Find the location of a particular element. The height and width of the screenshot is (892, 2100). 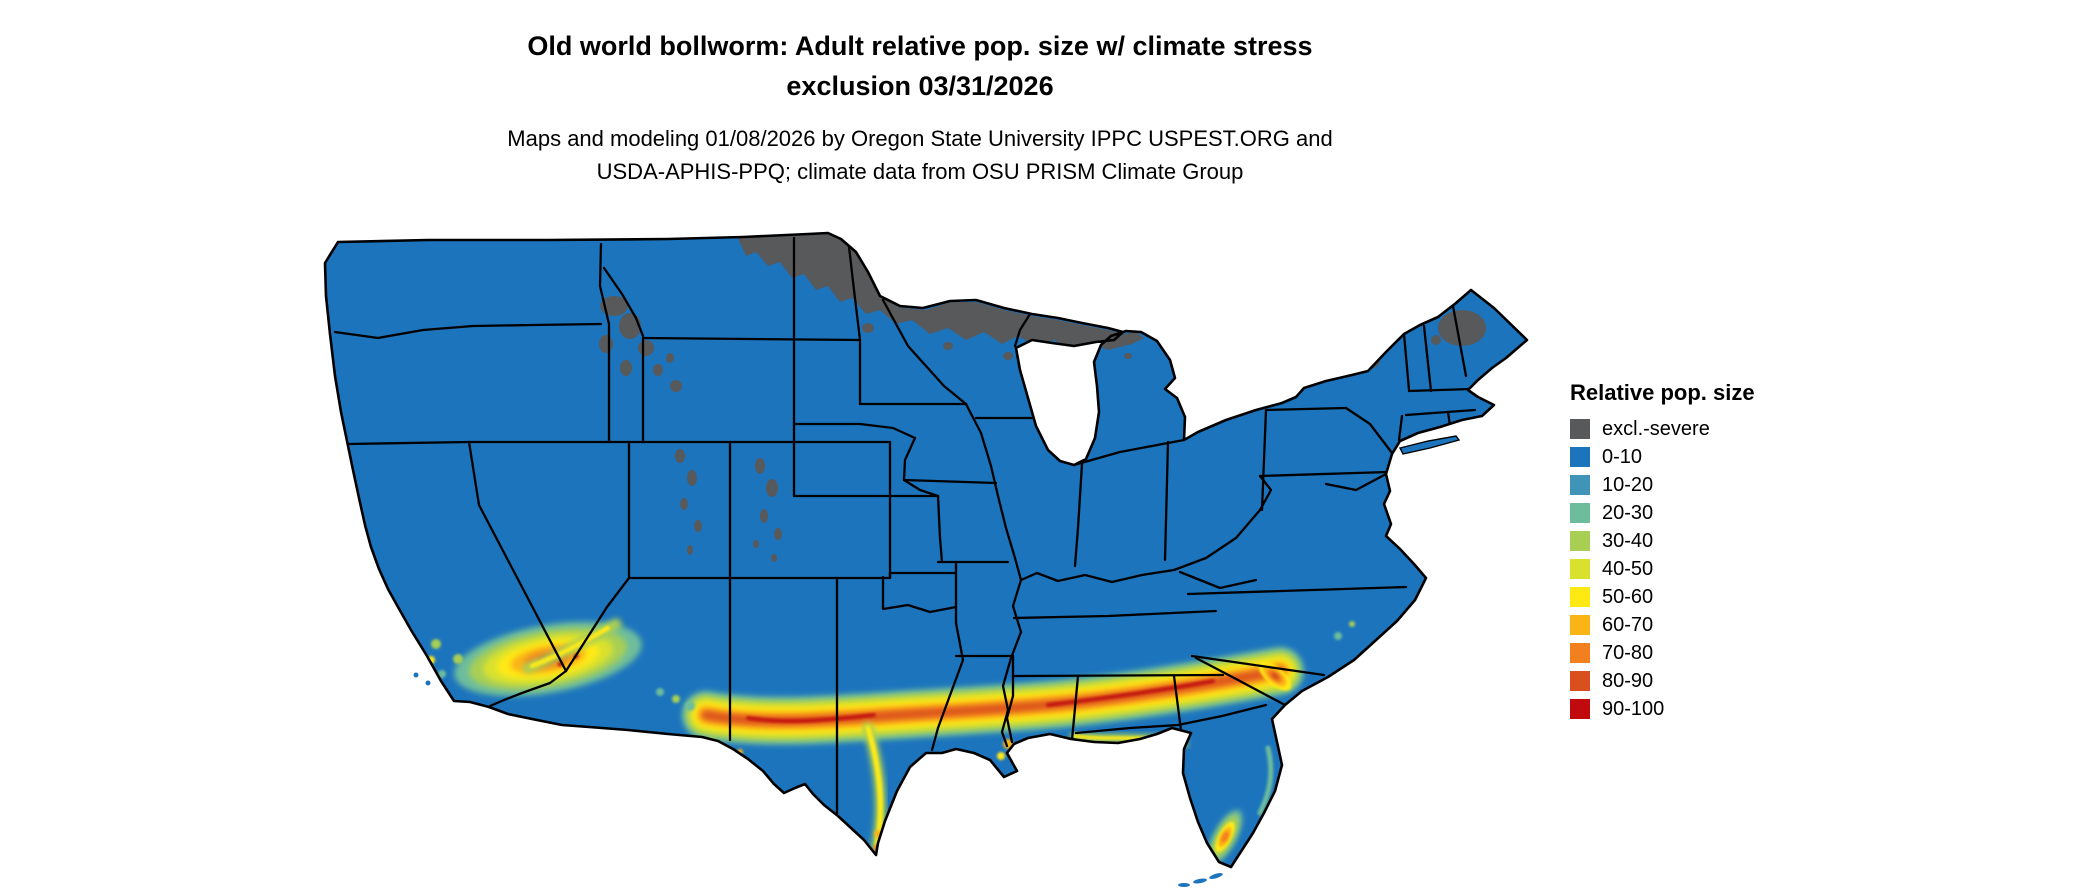

legend-item: 50-60 is located at coordinates (1730, 597).